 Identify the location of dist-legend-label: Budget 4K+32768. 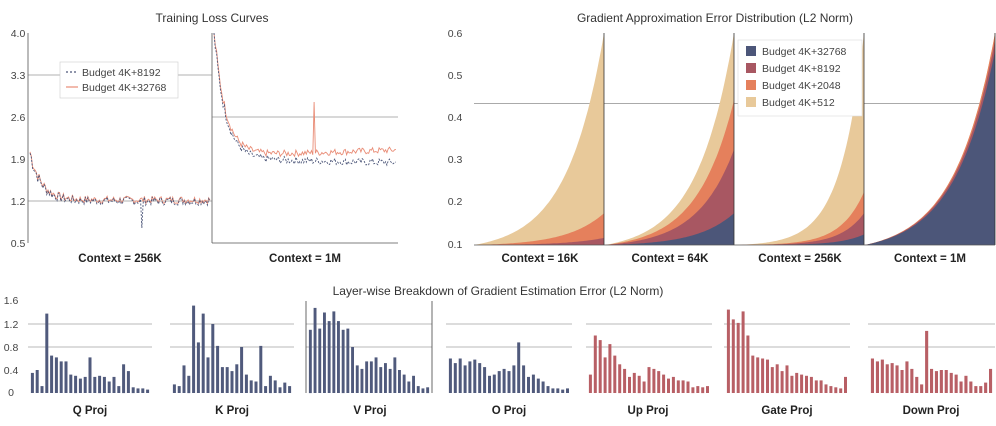
(804, 52).